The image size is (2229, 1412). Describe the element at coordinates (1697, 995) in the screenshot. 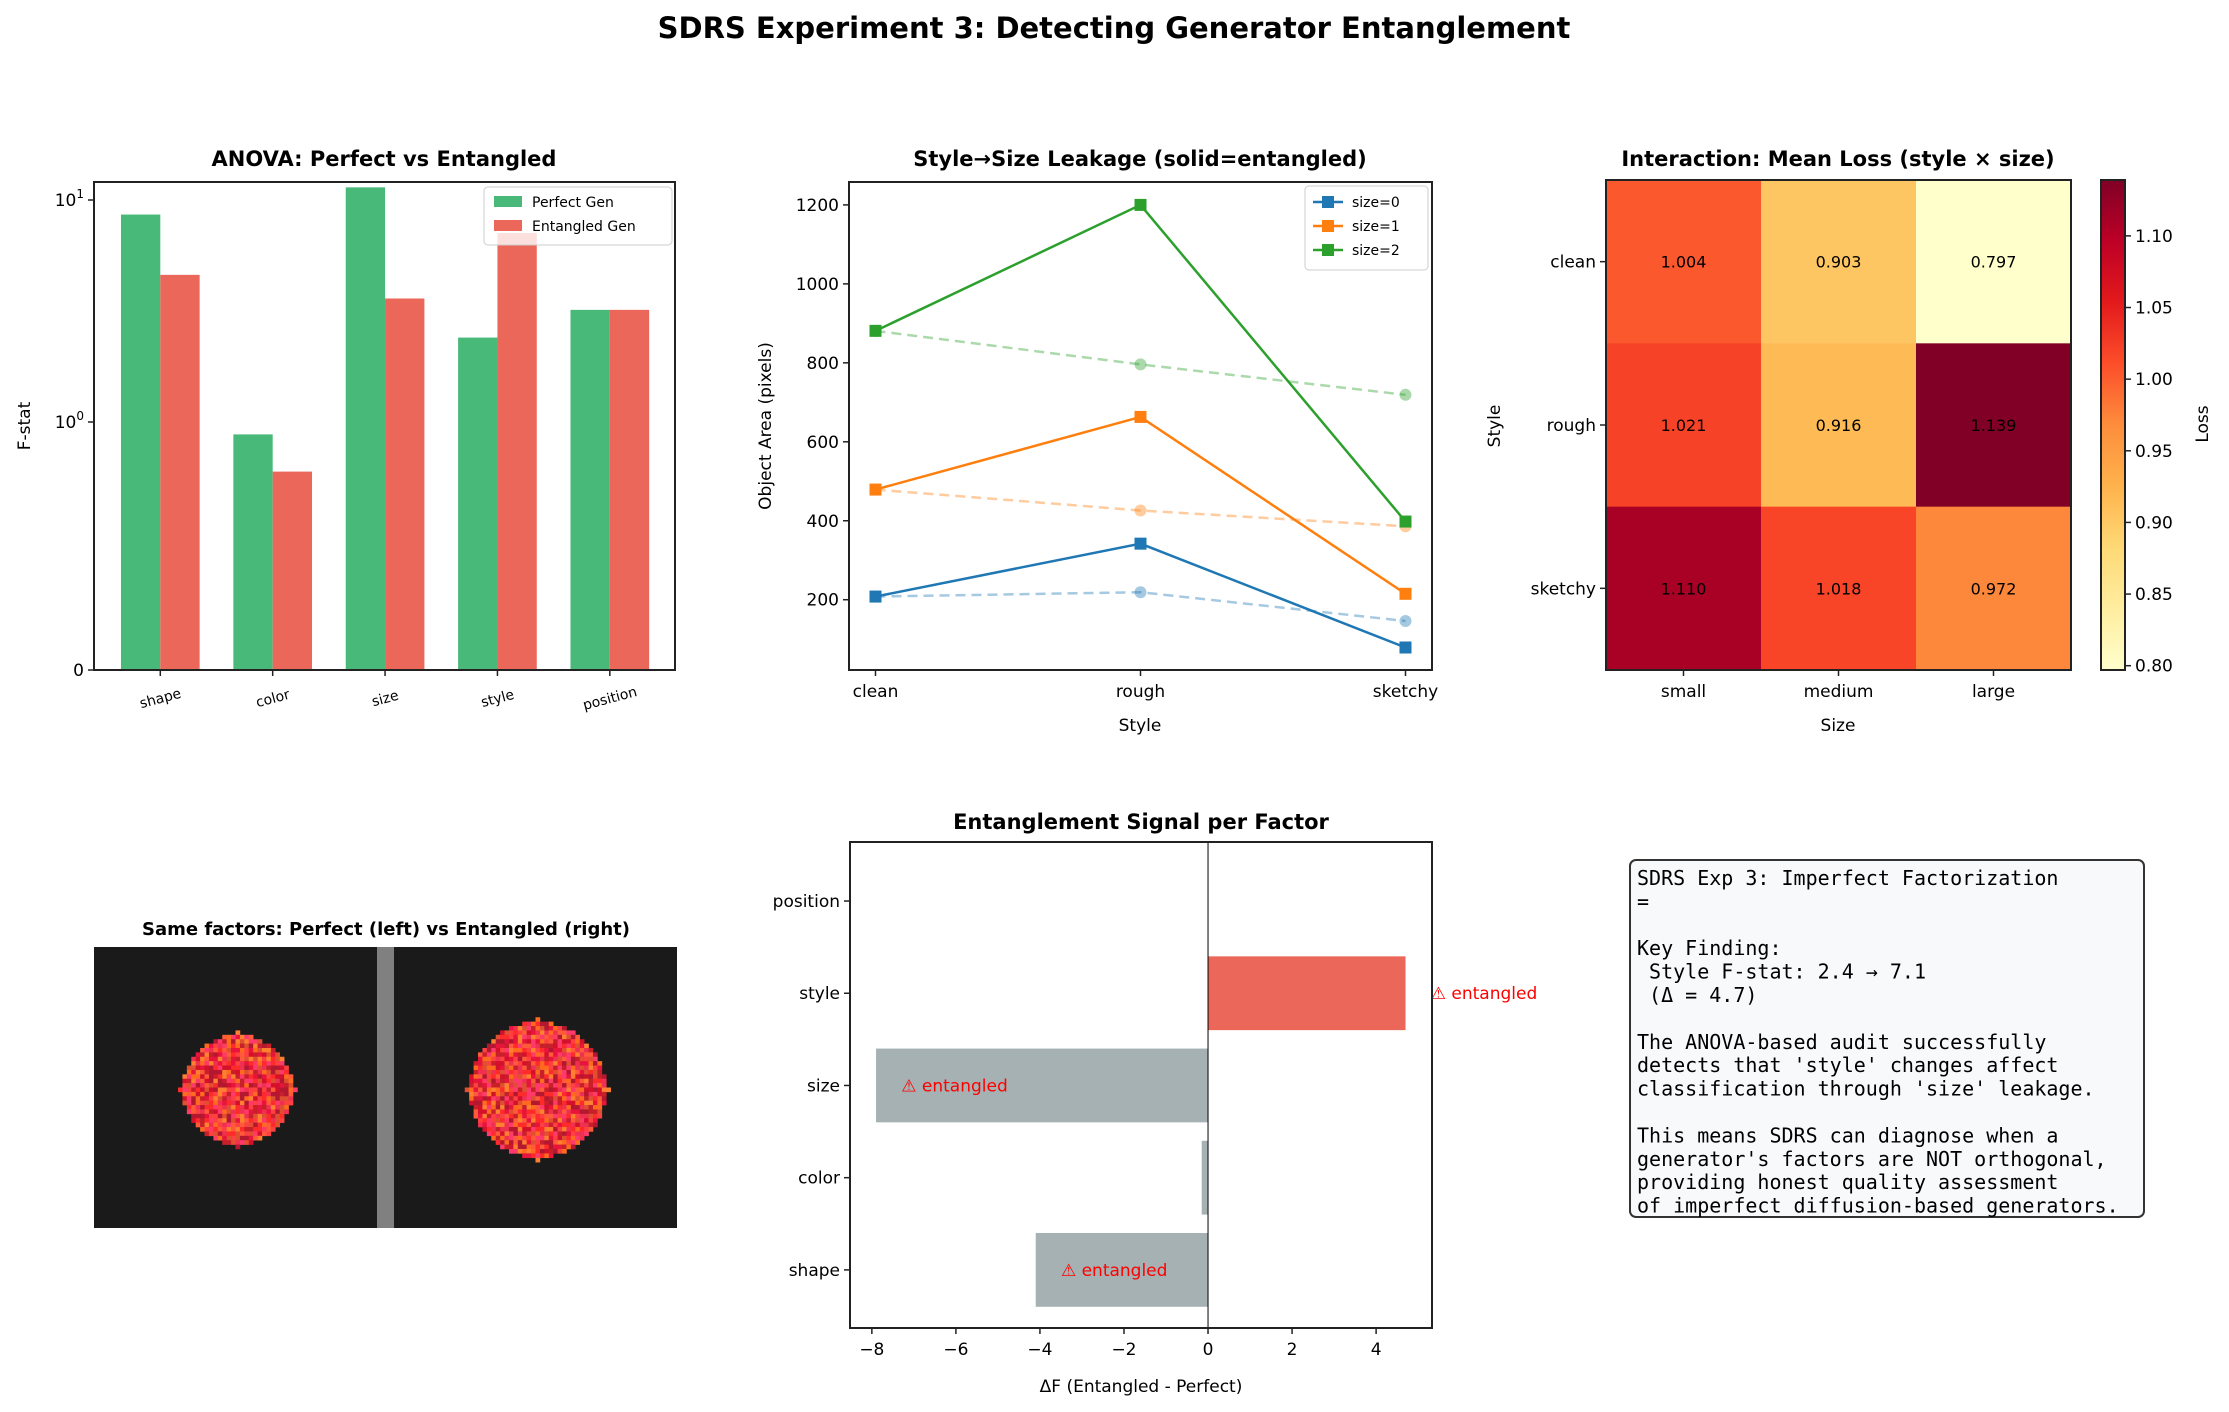

I see `summary-line: (Δ = 4.7)` at that location.